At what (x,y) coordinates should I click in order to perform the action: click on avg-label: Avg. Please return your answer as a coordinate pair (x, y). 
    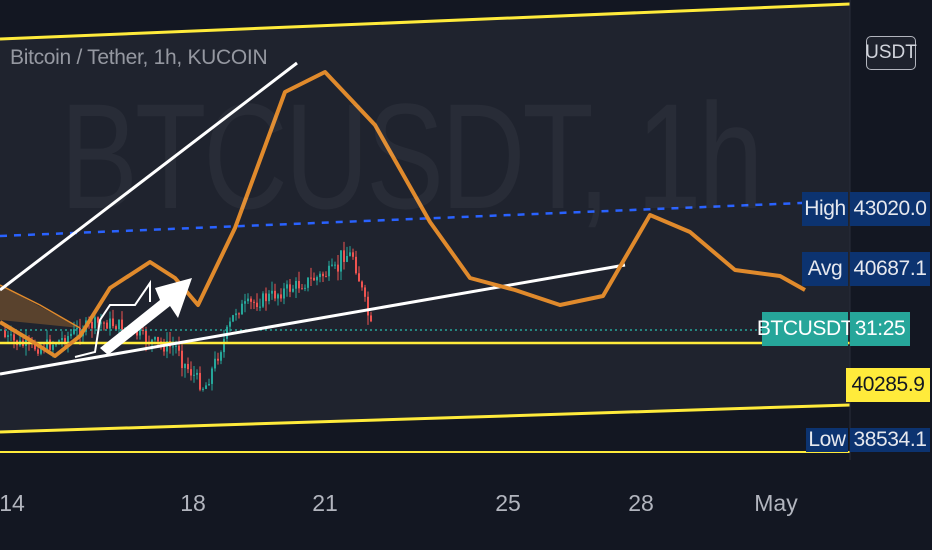
    Looking at the image, I should click on (825, 269).